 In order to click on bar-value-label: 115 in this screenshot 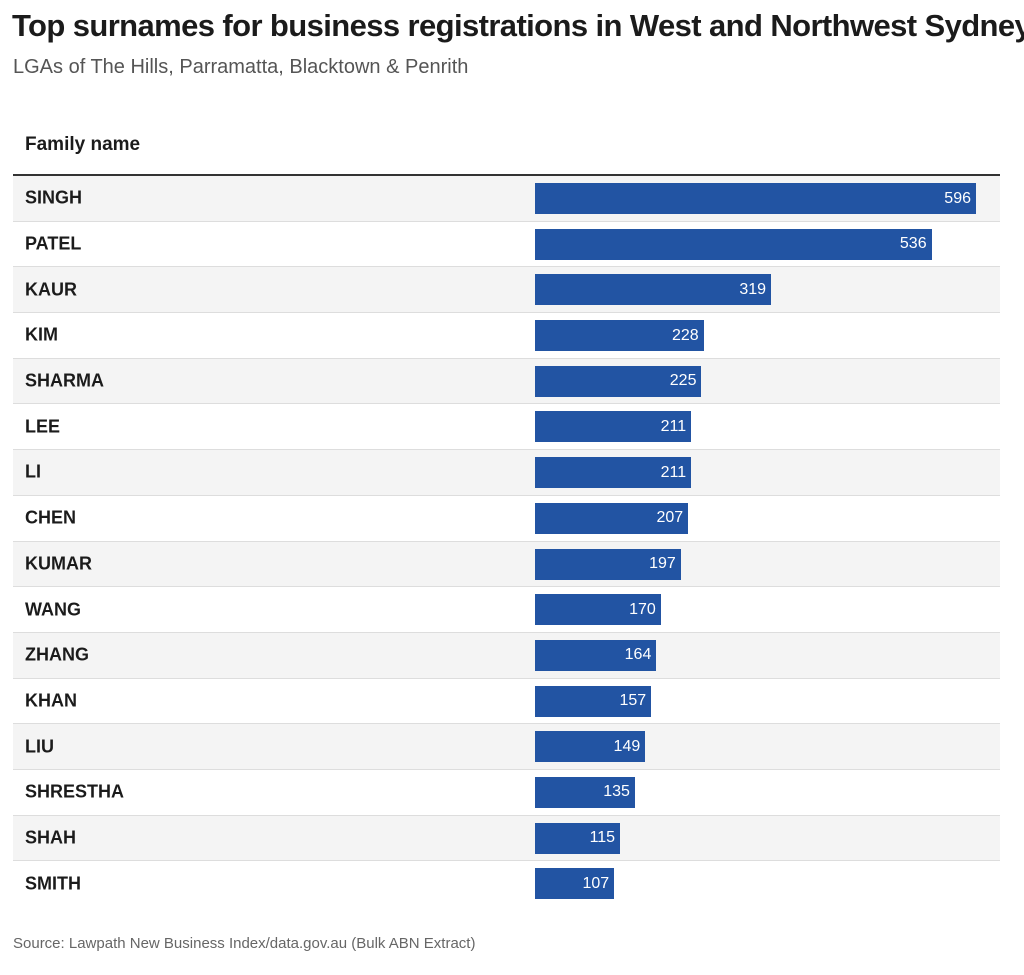, I will do `click(602, 838)`.